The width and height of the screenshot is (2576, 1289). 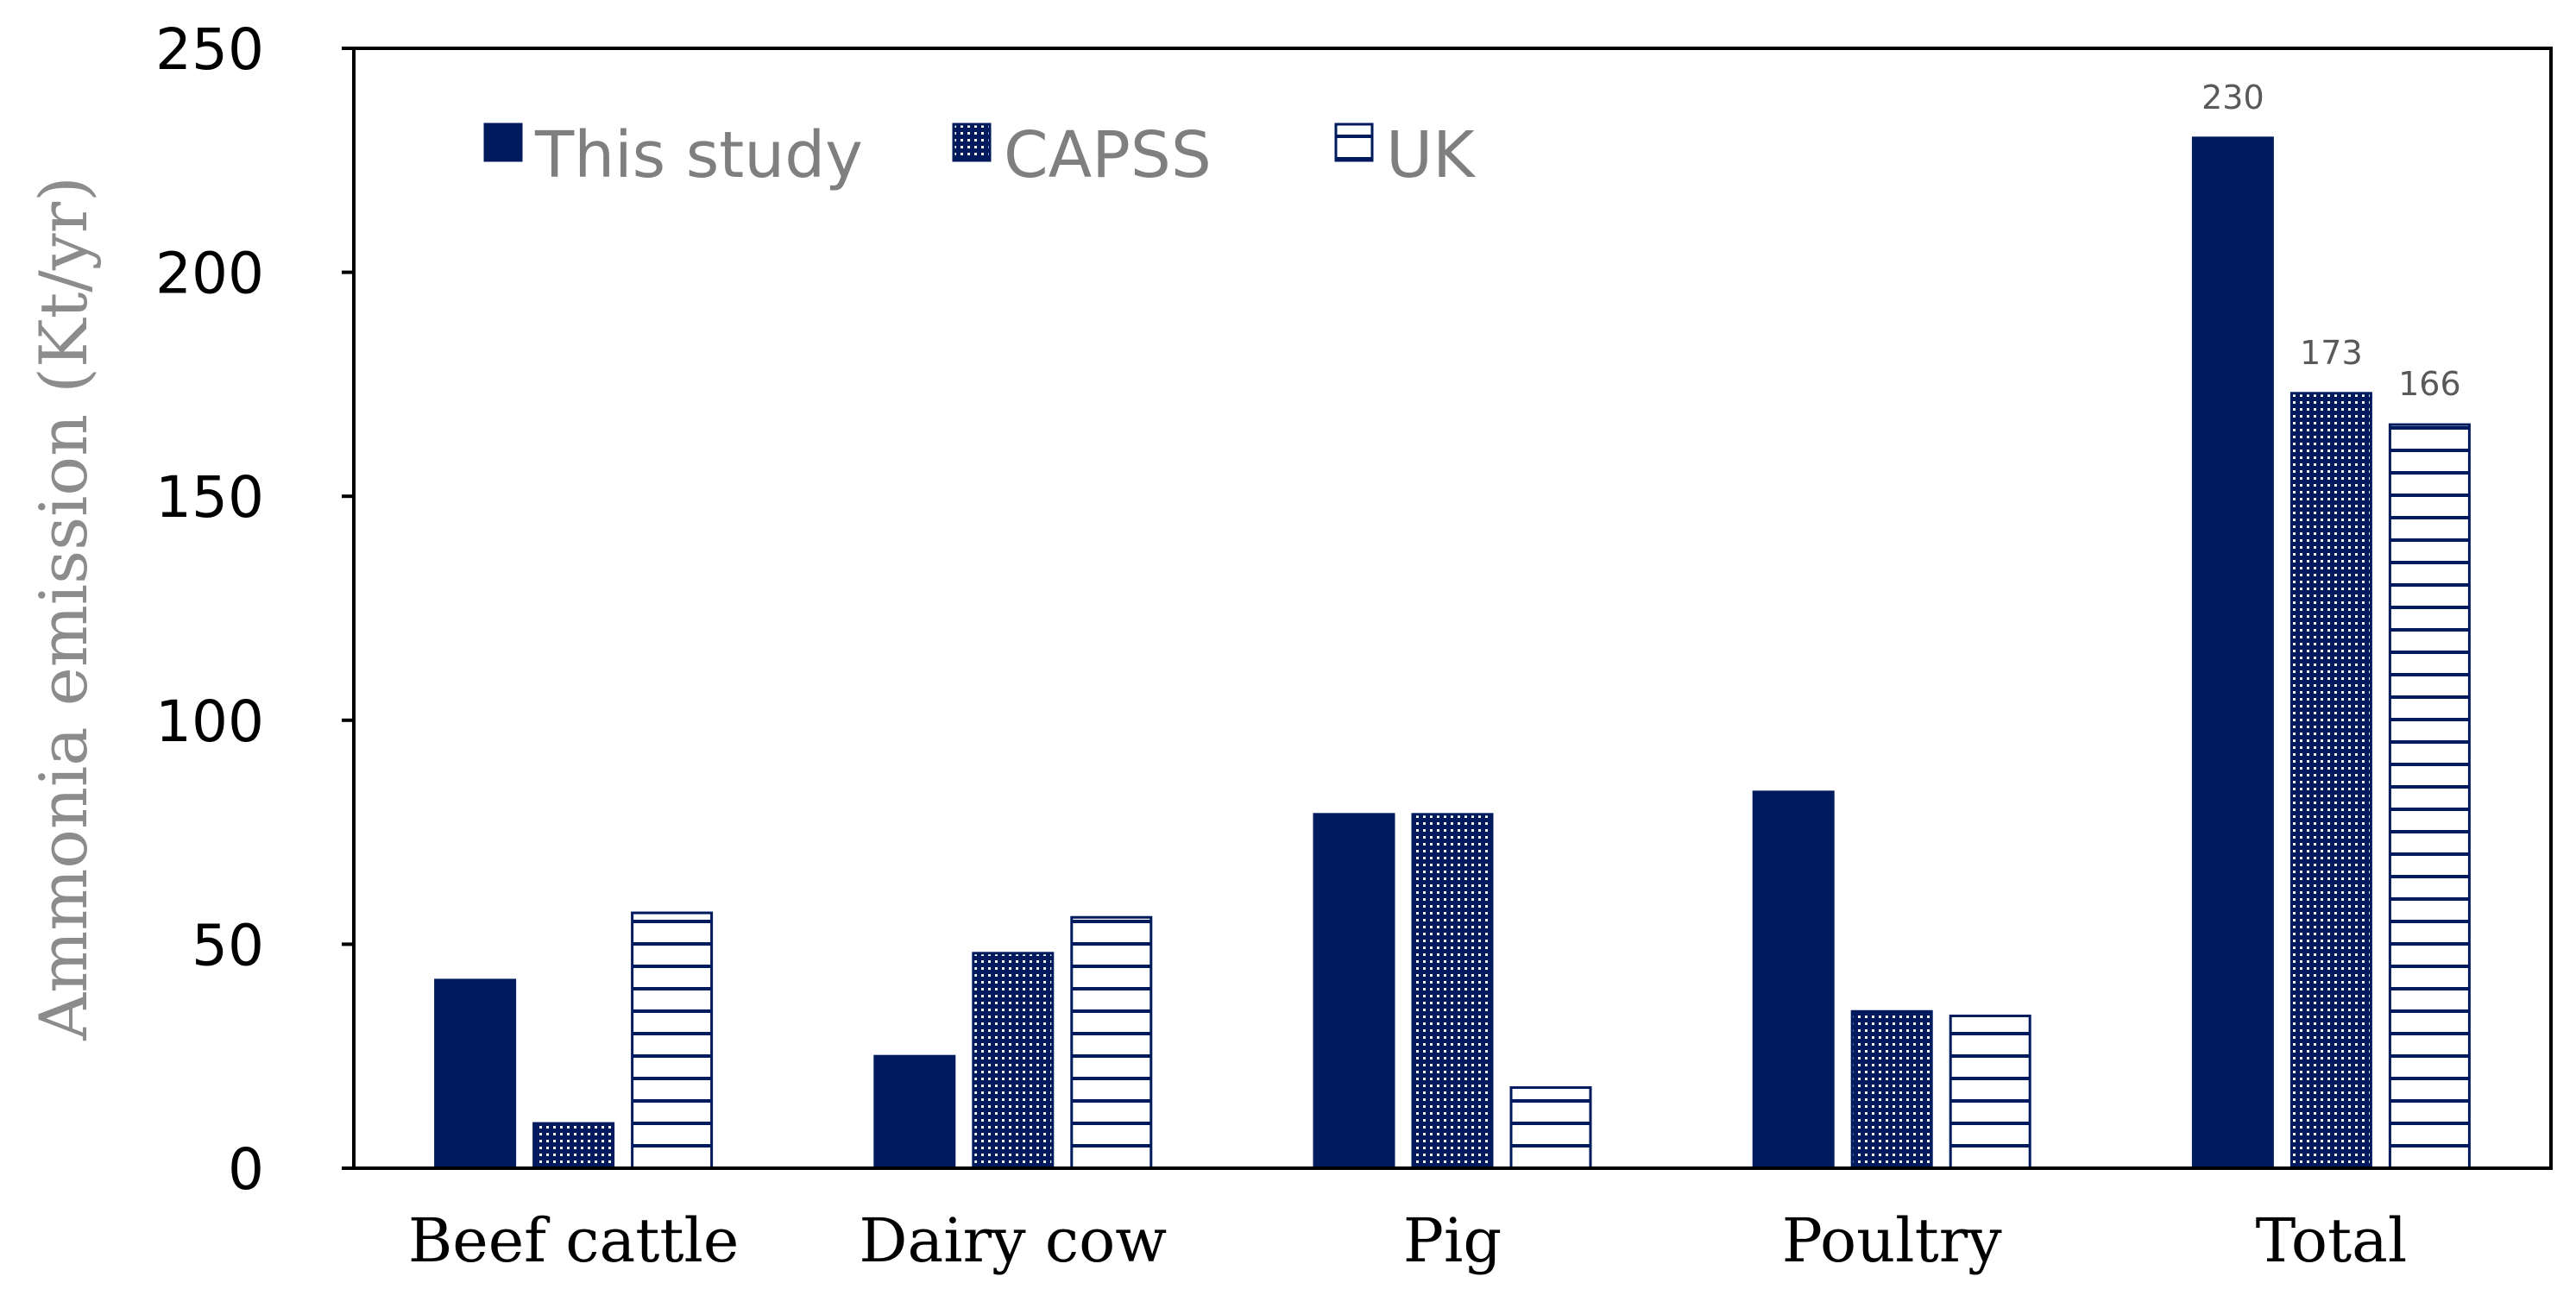 What do you see at coordinates (1892, 1241) in the screenshot?
I see `x-tick-label: Poultry` at bounding box center [1892, 1241].